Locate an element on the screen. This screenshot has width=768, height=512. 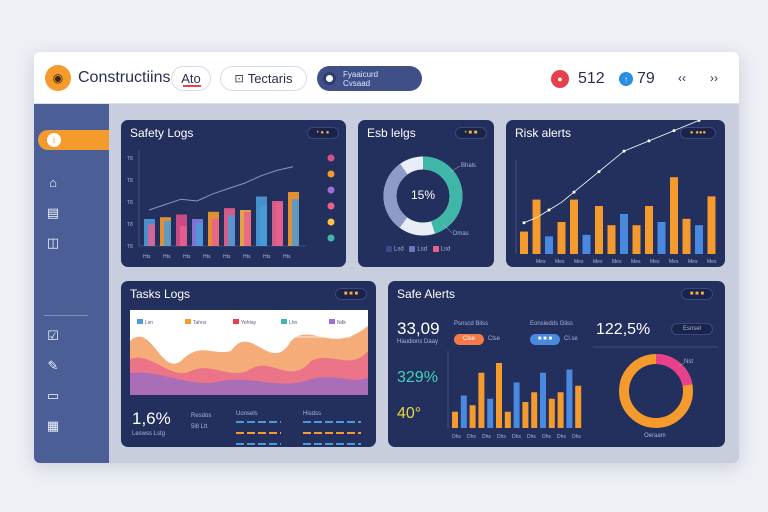
risk-alerts-chart: Mes Mes Mes Mes Mes Mes Mes Mes Mes Mes is located at coordinates (616, 192).